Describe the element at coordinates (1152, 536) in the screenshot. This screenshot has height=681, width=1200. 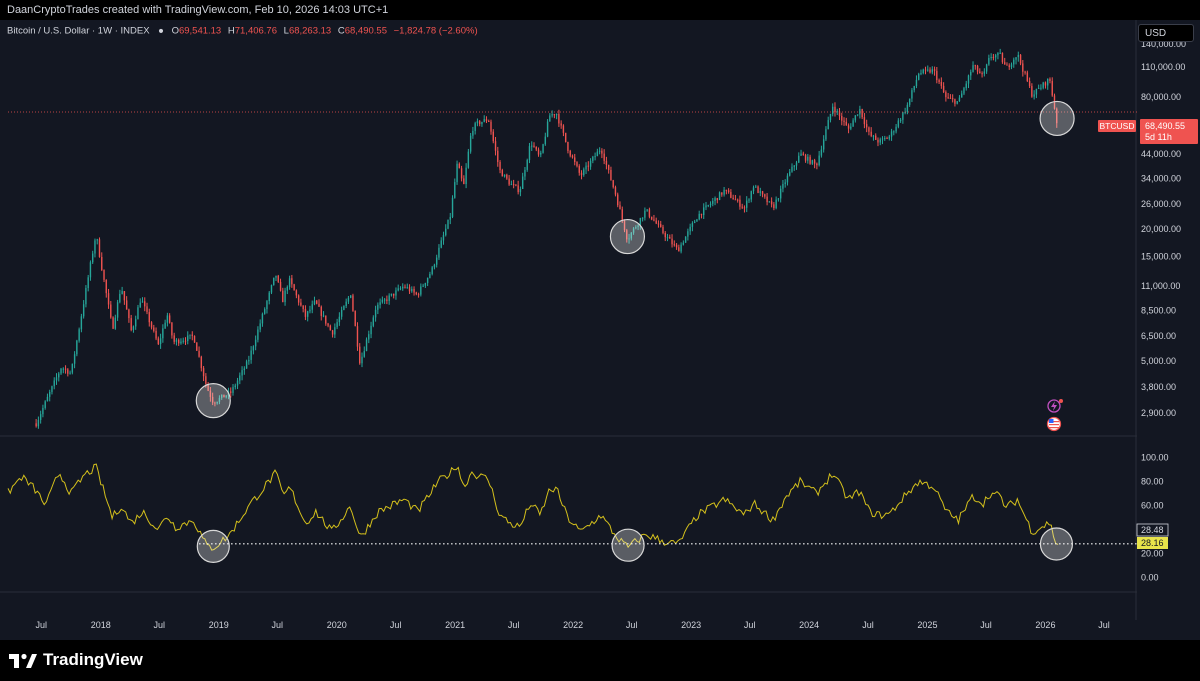
I see `rsi-value-tags: 28.48 28.16` at that location.